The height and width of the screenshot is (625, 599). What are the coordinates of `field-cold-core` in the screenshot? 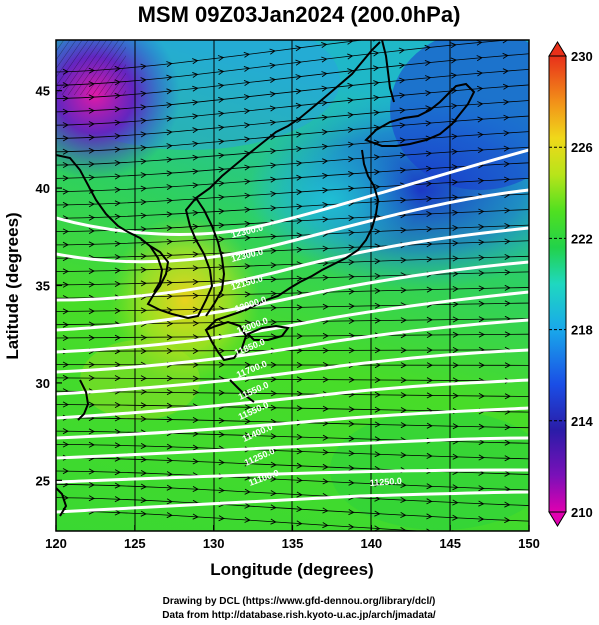 It's located at (459, 115).